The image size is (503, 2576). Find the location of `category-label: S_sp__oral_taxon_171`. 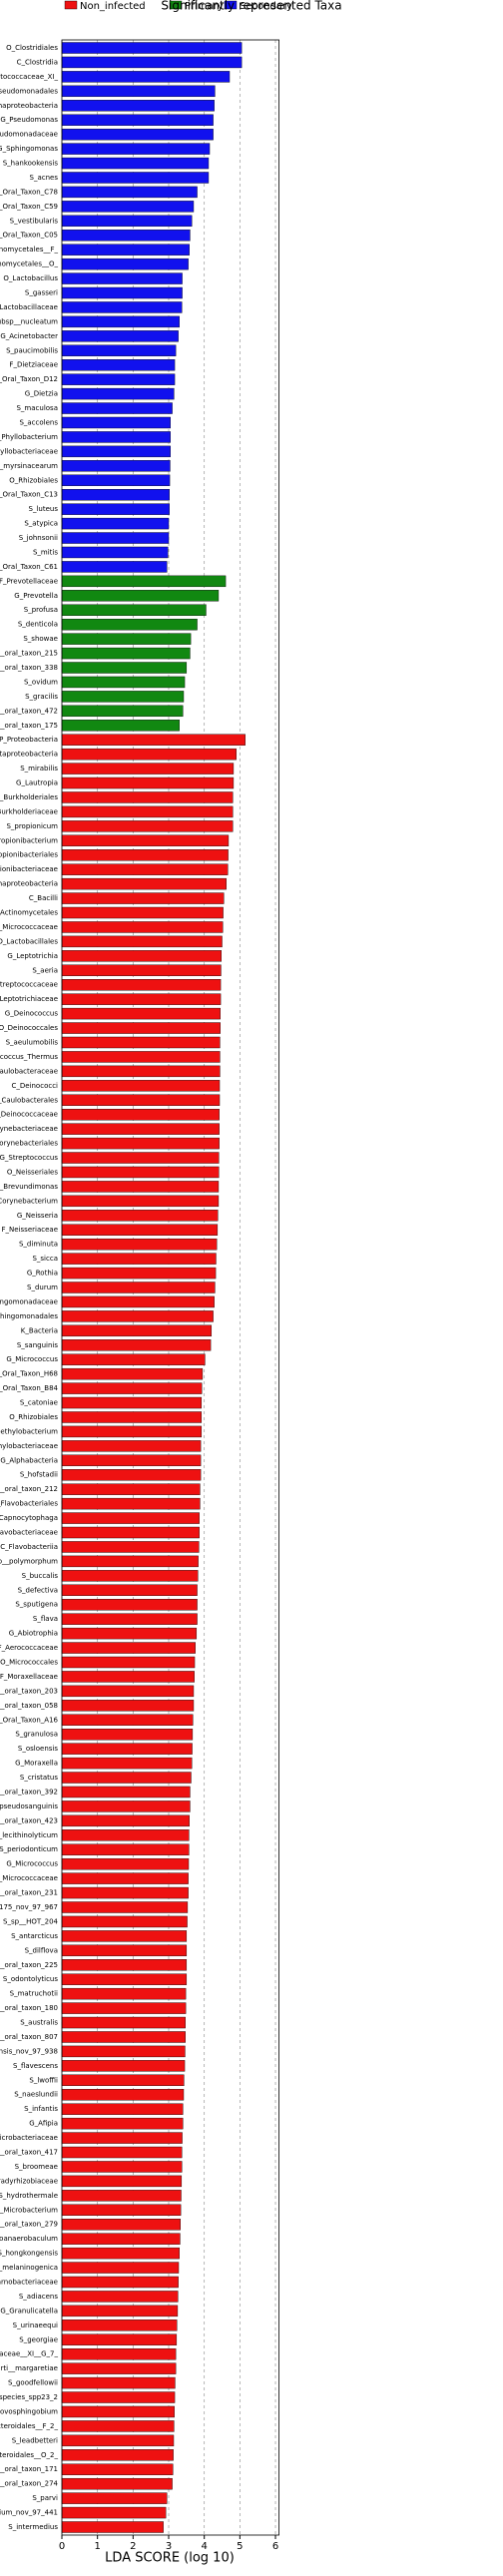

category-label: S_sp__oral_taxon_171 is located at coordinates (29, 2469).